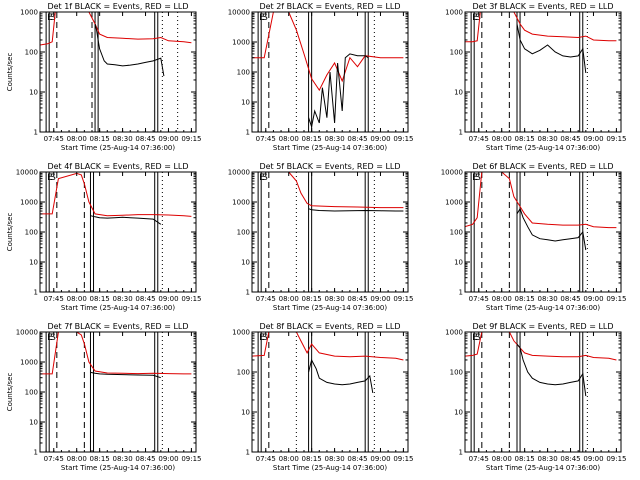  What do you see at coordinates (542, 6) in the screenshot?
I see `panel-title: Det 3f BLACK = Events, RED = LLD` at bounding box center [542, 6].